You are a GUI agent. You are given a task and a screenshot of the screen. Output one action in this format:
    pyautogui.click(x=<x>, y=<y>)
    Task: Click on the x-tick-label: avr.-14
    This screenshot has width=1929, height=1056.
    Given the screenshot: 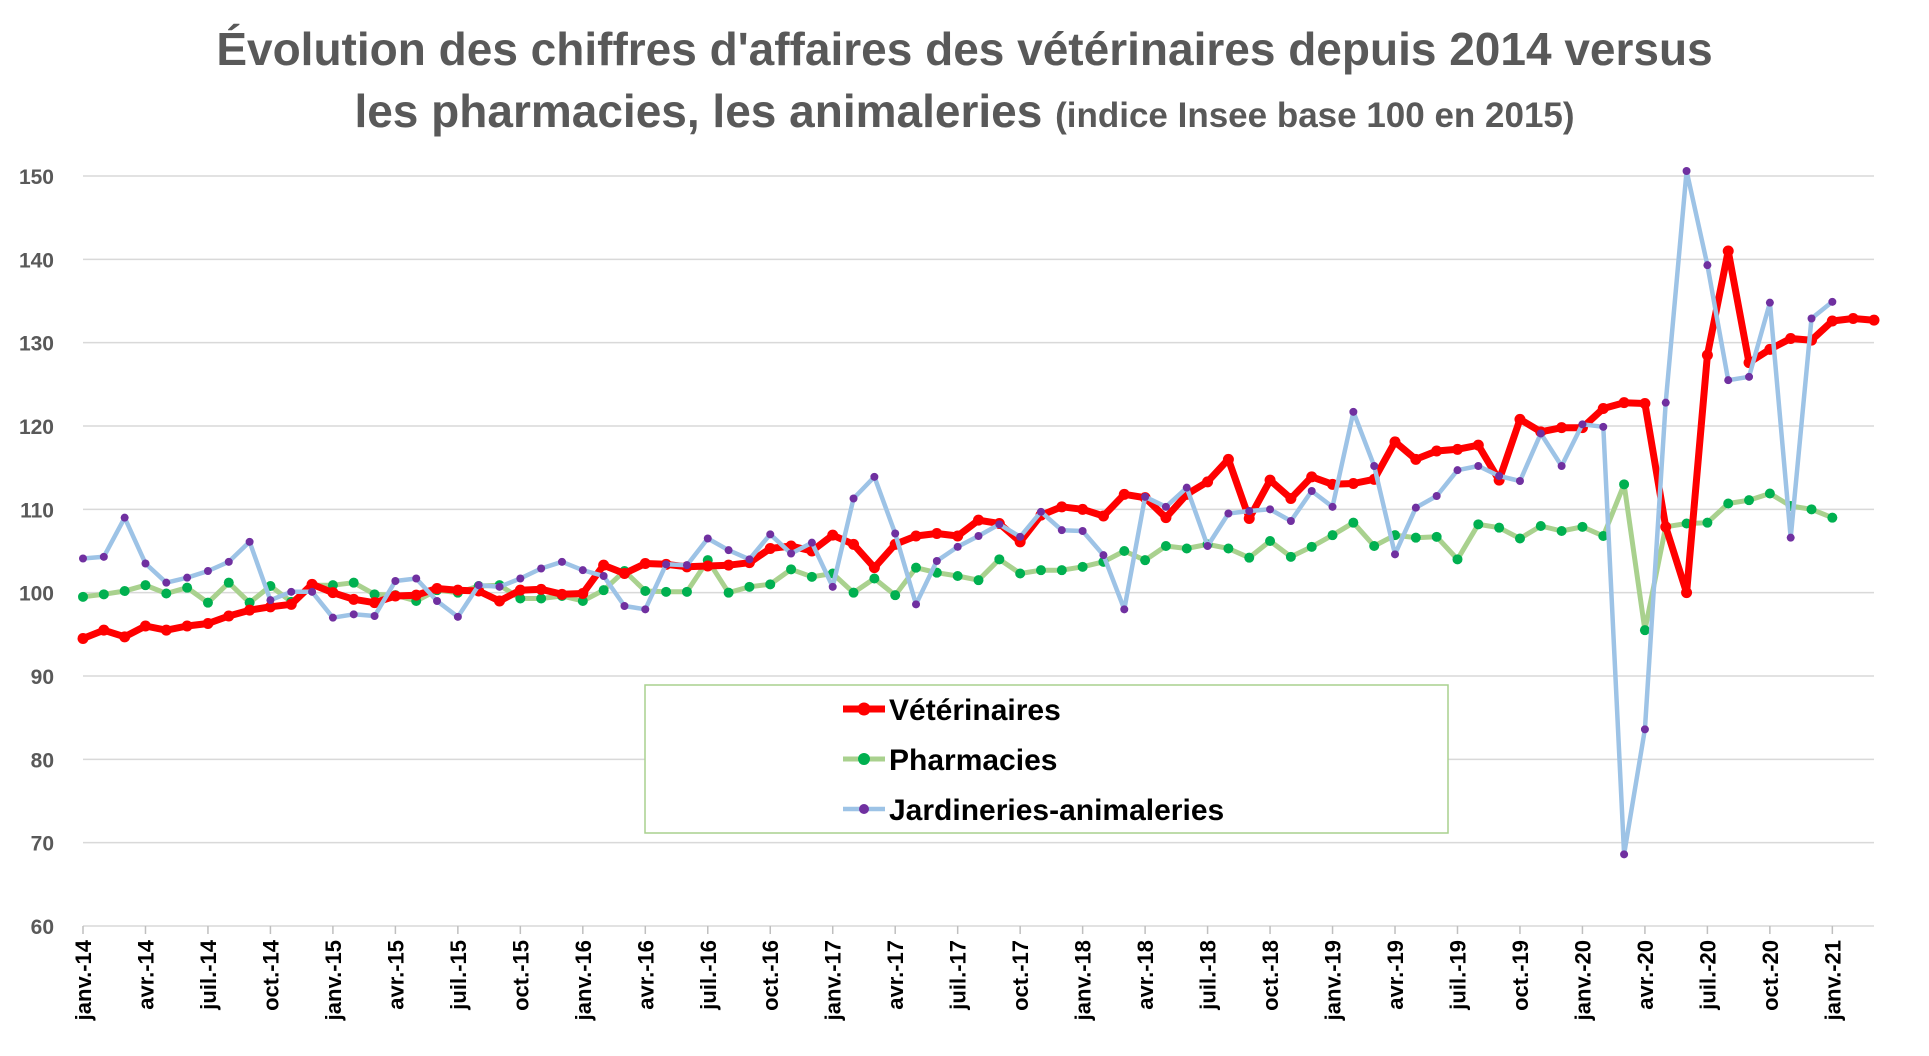 What is the action you would take?
    pyautogui.click(x=145, y=974)
    